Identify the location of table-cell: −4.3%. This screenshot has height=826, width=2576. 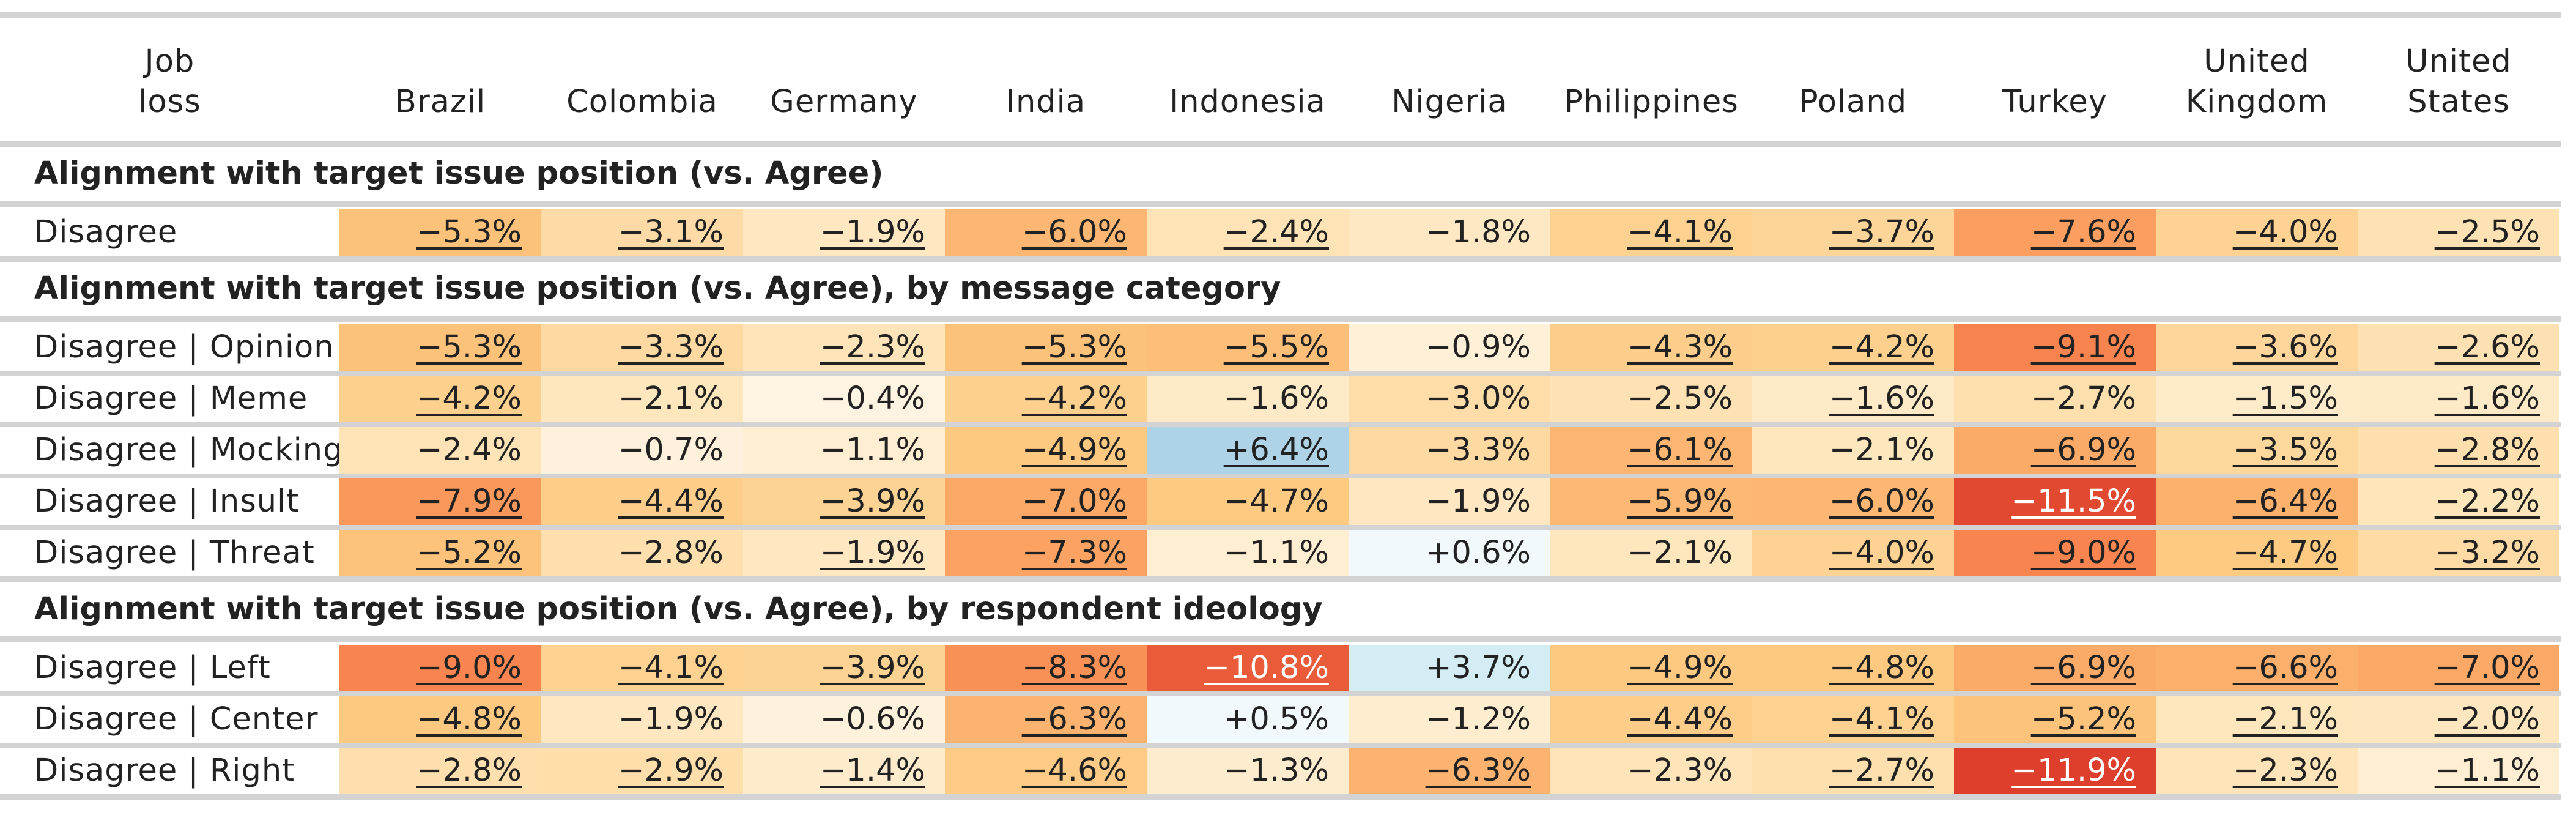
(1651, 347).